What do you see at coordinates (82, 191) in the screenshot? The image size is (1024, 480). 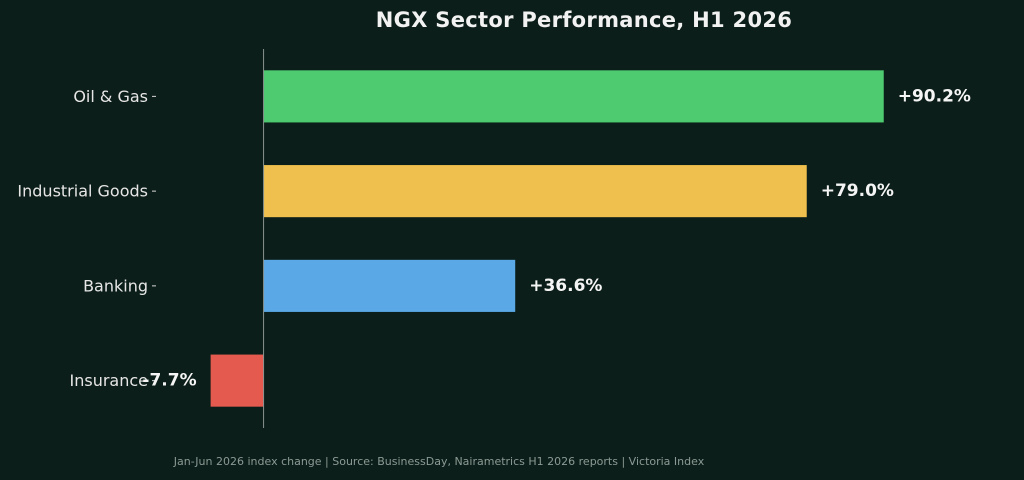 I see `y-tick-label: Industrial Goods` at bounding box center [82, 191].